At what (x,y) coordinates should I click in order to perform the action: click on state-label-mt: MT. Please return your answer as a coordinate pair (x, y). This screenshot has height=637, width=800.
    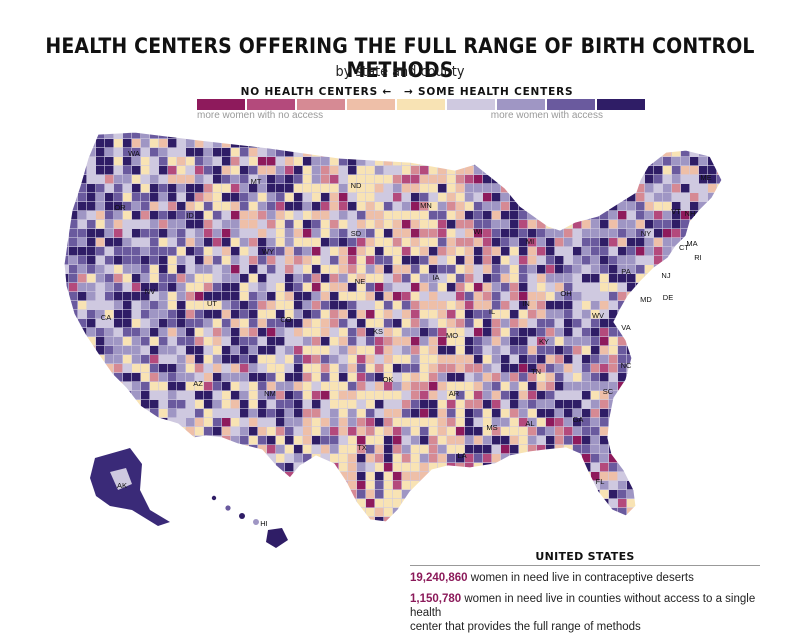
    Looking at the image, I should click on (256, 181).